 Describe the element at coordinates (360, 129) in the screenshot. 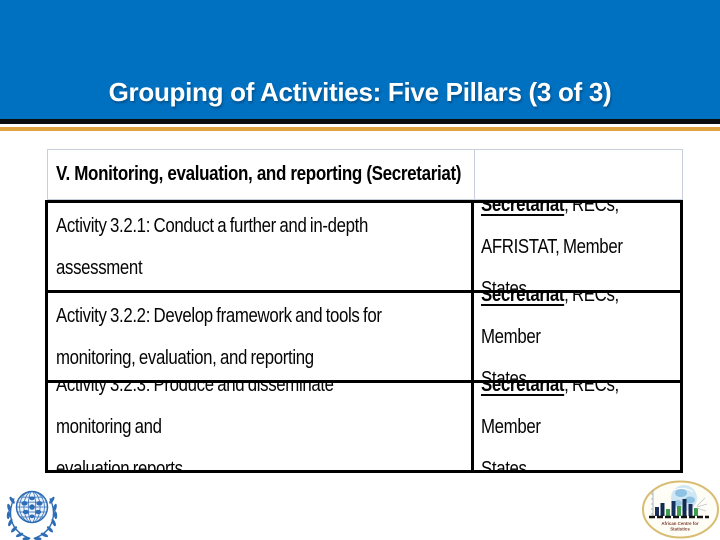

I see `gold-divider-line` at that location.